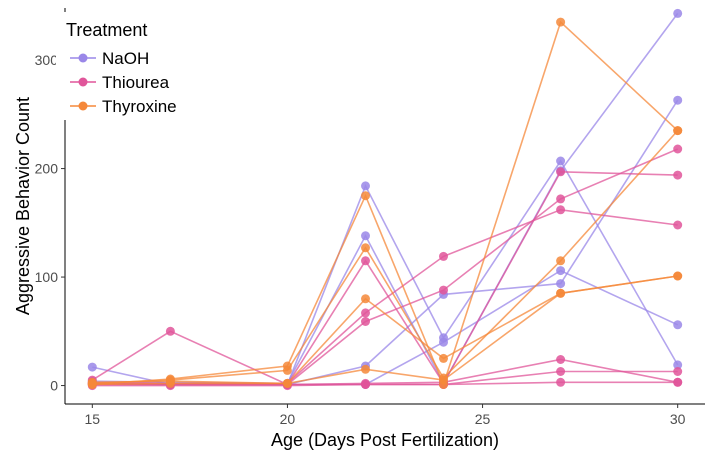 This screenshot has height=463, width=717. What do you see at coordinates (106, 30) in the screenshot?
I see `legend-title: Treatment` at bounding box center [106, 30].